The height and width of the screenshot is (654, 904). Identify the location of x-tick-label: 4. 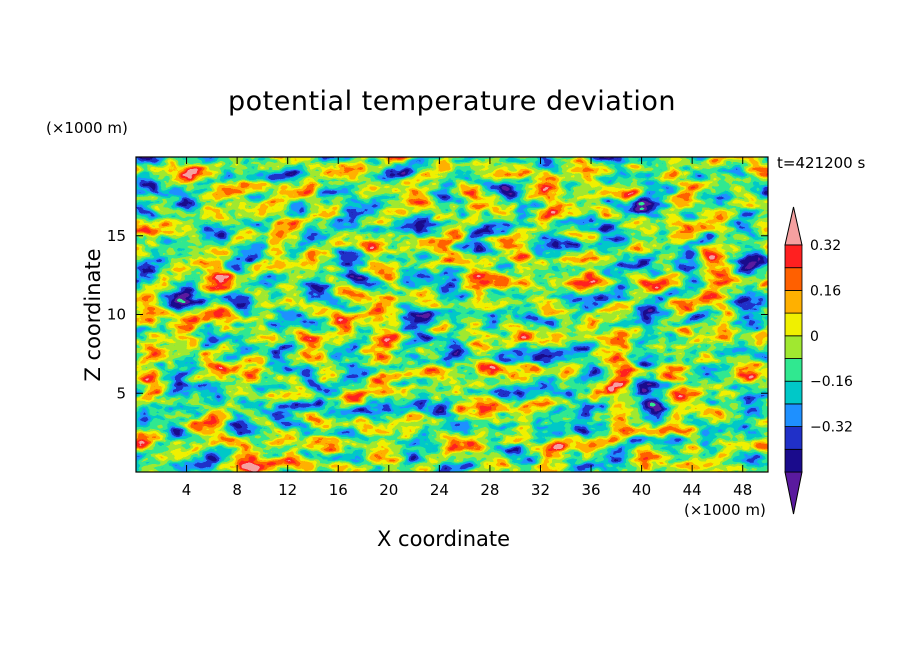
(187, 490).